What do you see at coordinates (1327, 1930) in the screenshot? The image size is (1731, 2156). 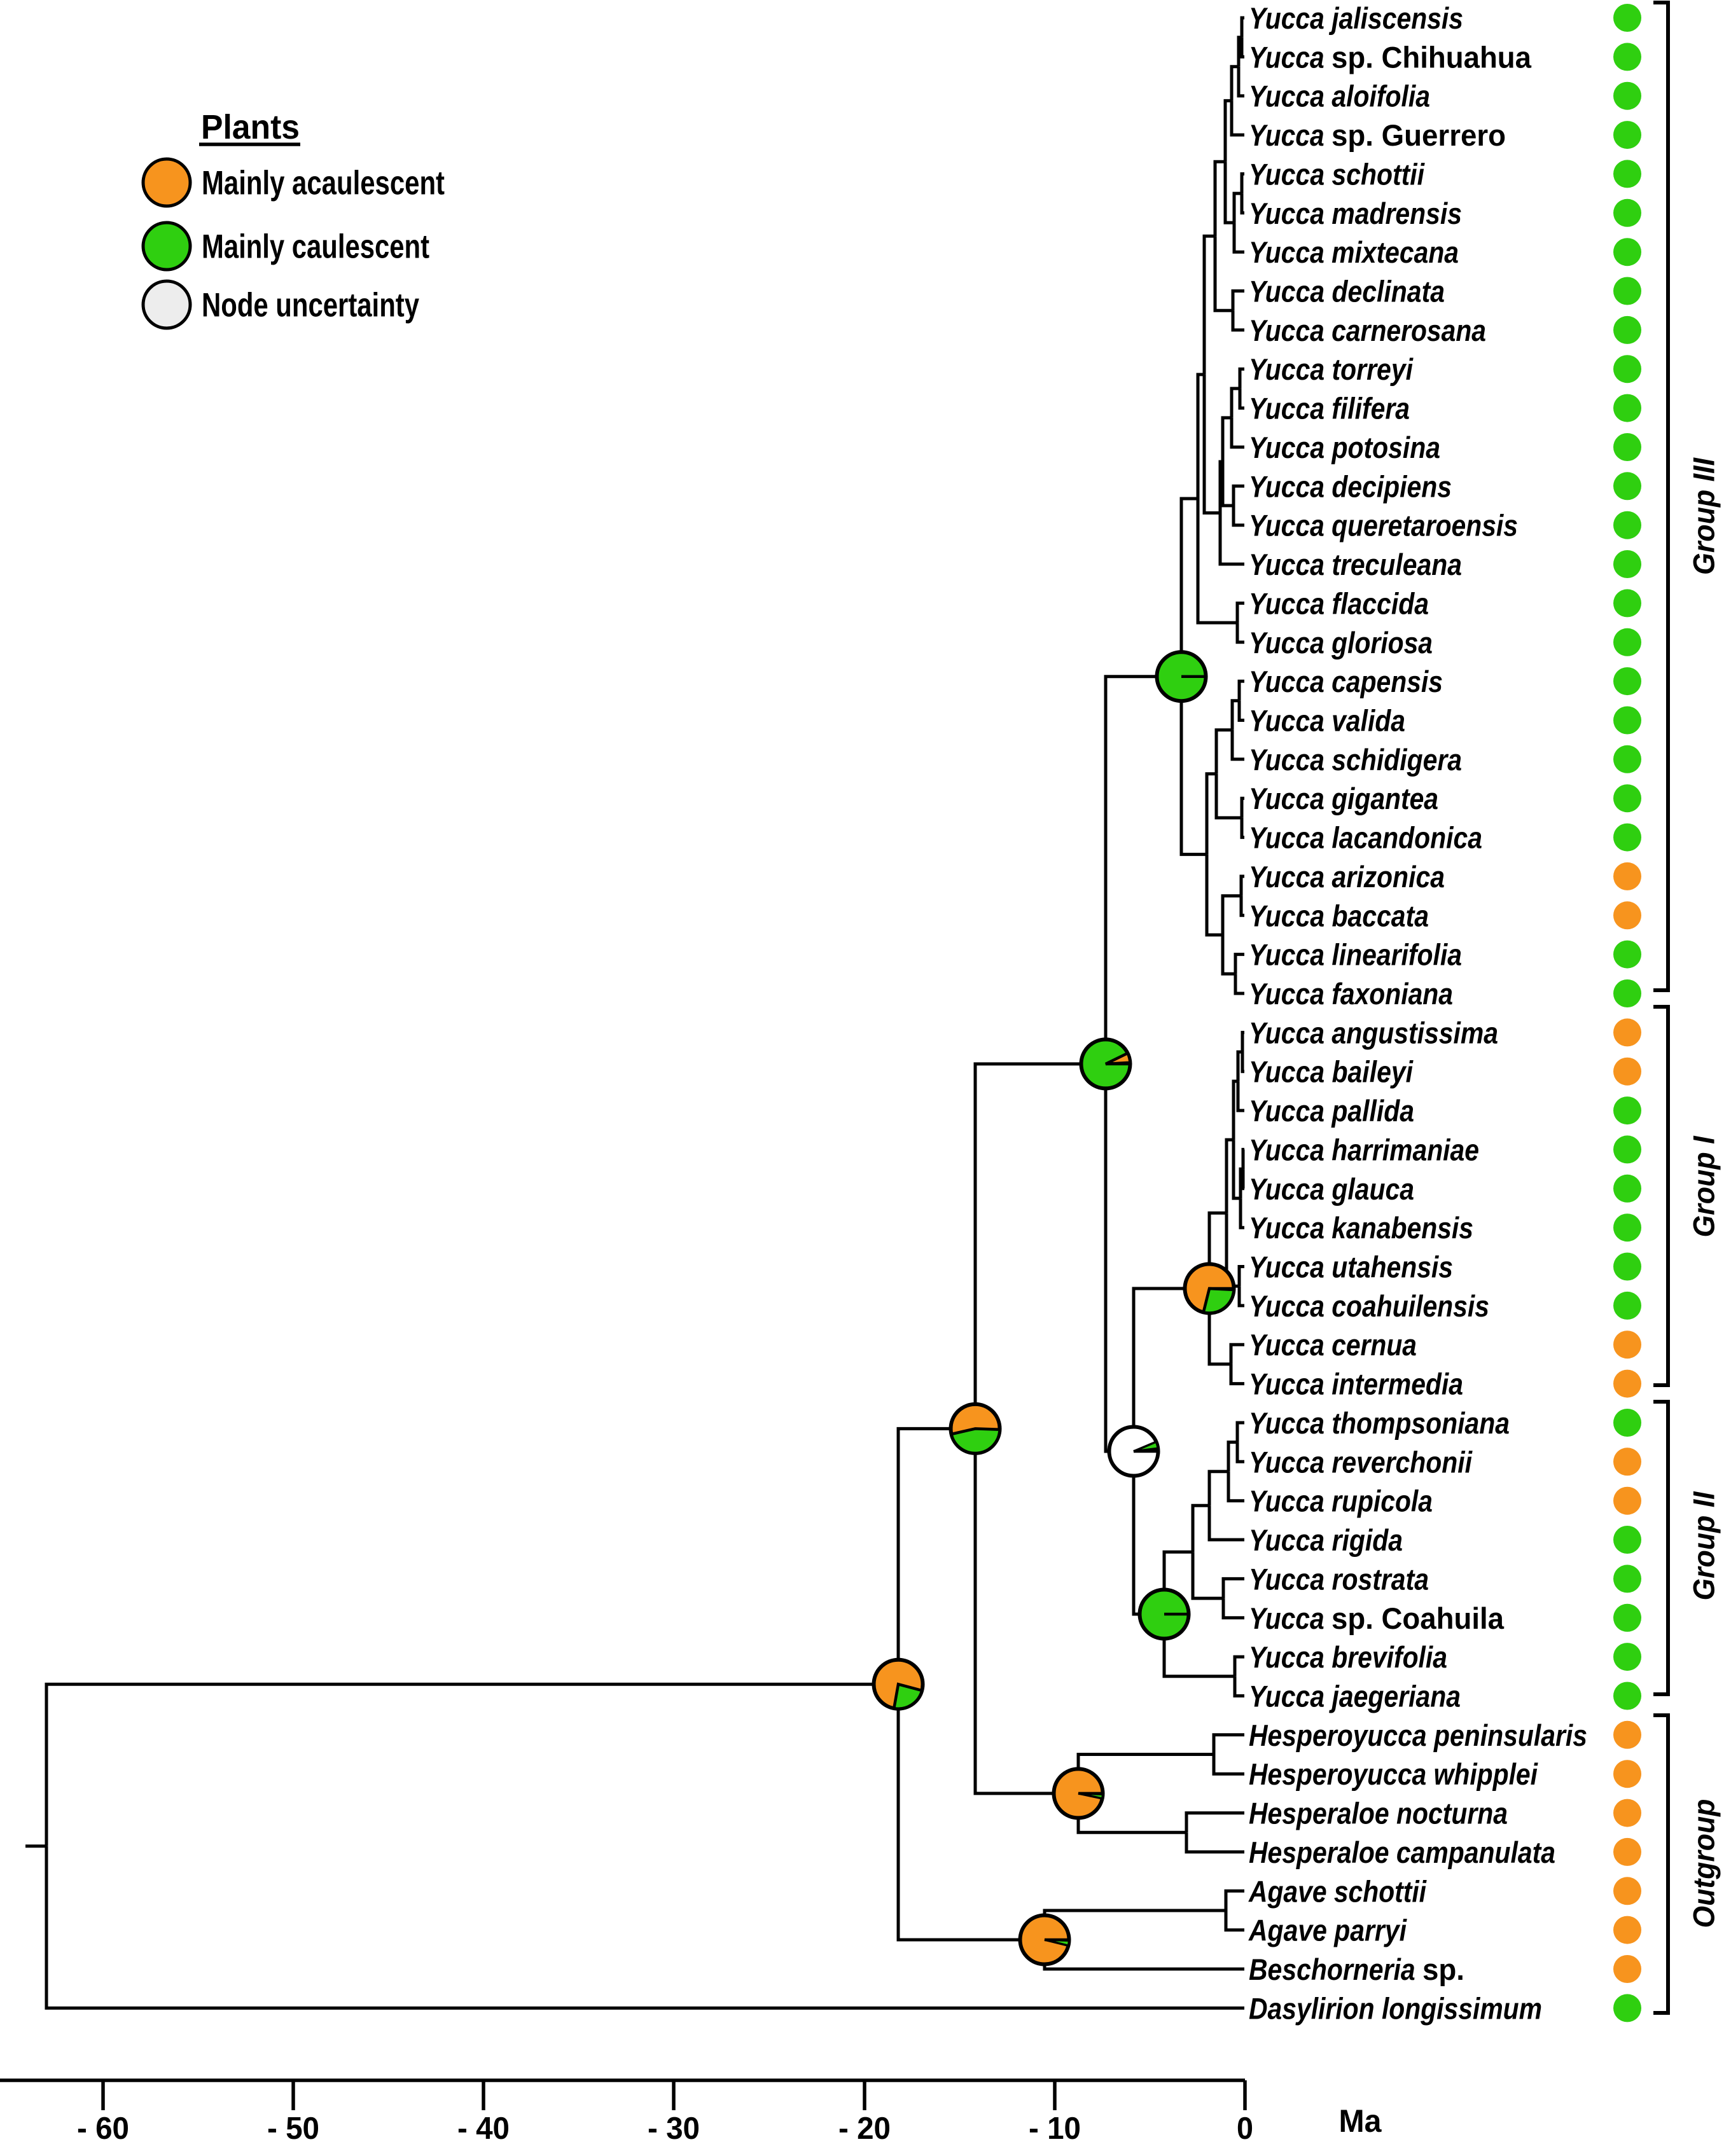 I see `svg-text: Agave parryi` at bounding box center [1327, 1930].